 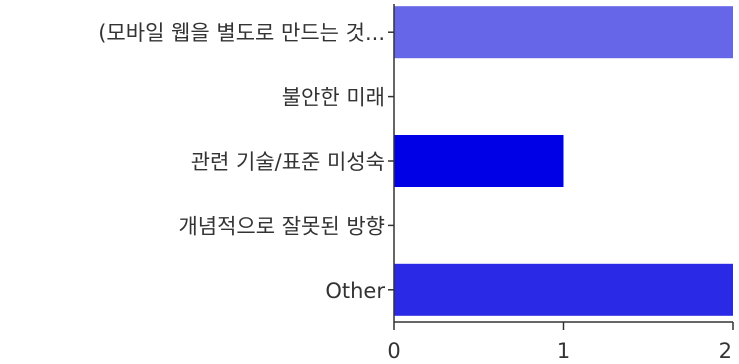 I want to click on category-label: Other, so click(x=355, y=291).